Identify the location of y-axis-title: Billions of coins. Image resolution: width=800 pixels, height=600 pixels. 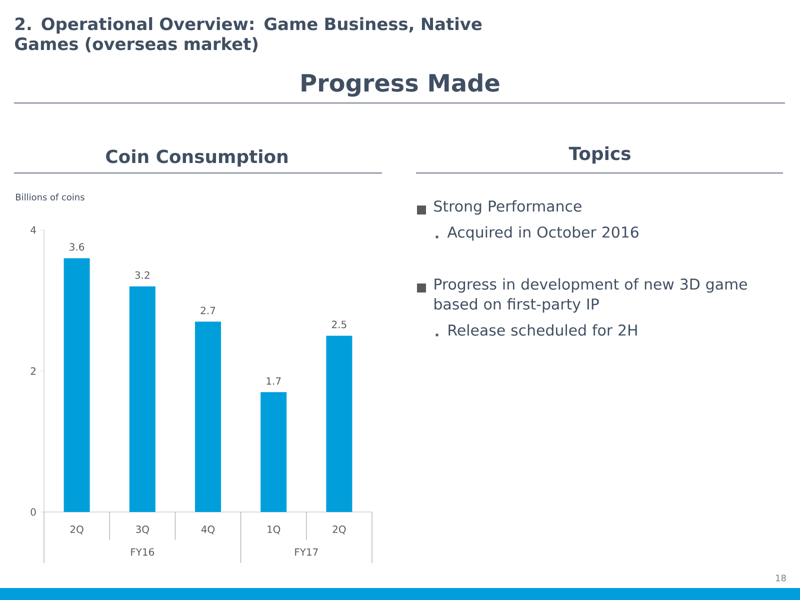
(50, 197).